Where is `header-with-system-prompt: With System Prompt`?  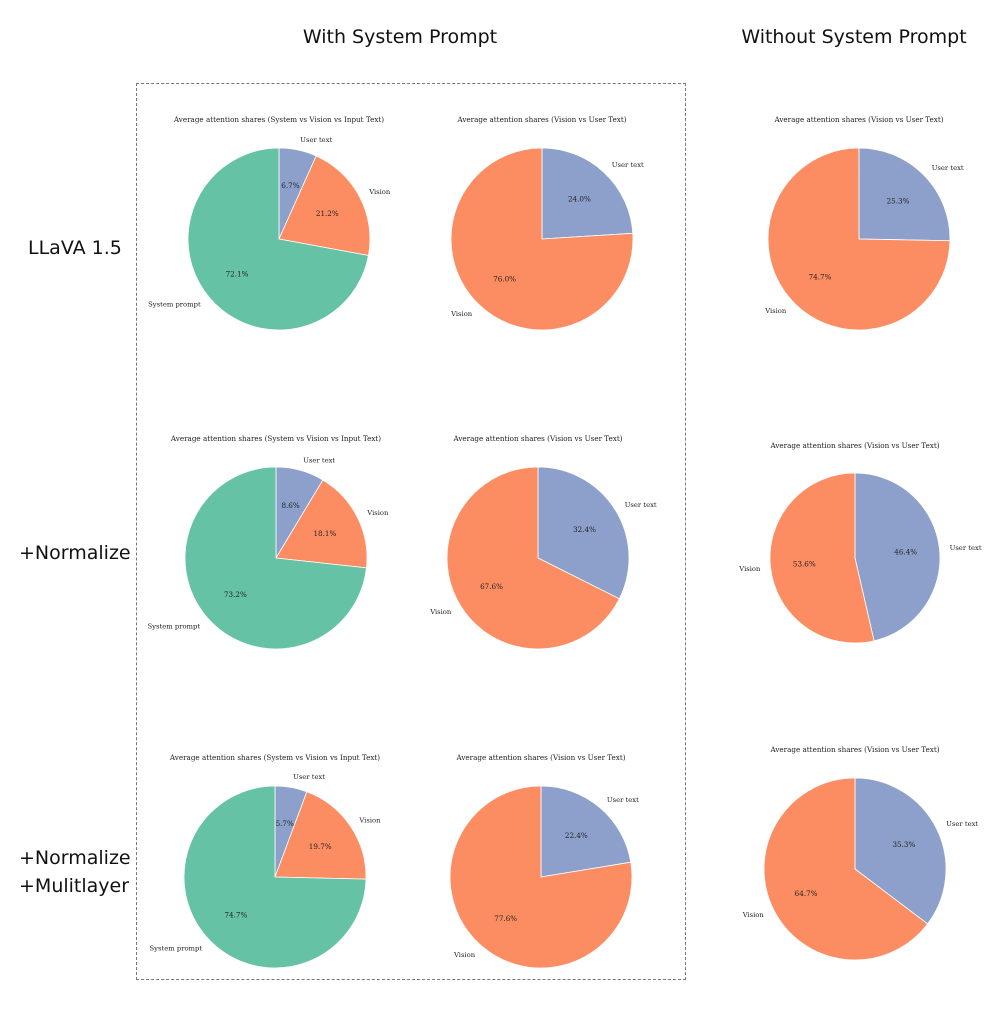
header-with-system-prompt: With System Prompt is located at coordinates (400, 37).